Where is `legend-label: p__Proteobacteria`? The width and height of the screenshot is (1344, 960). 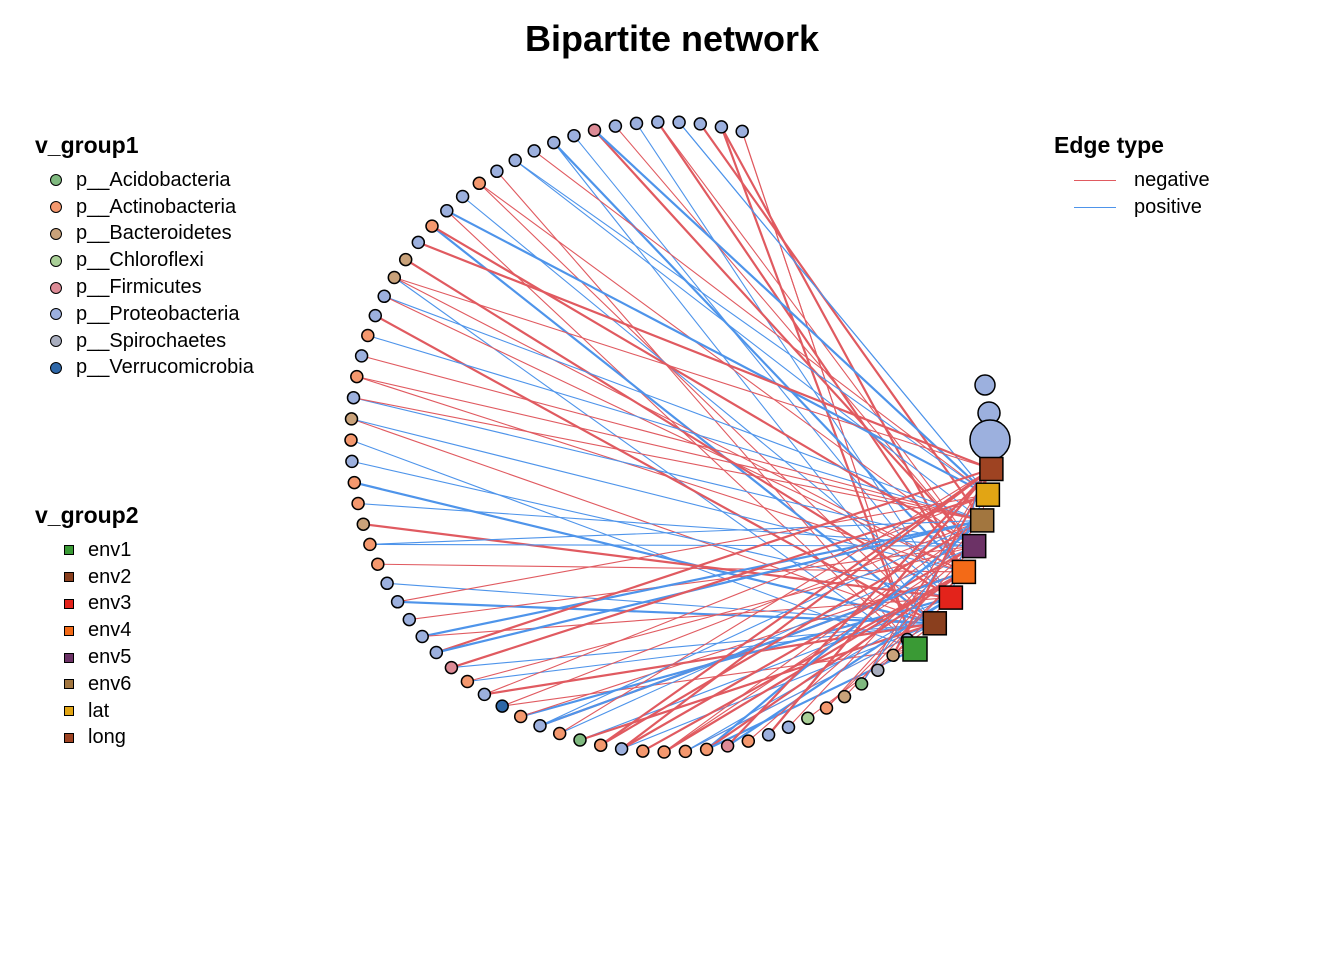
legend-label: p__Proteobacteria is located at coordinates (158, 313).